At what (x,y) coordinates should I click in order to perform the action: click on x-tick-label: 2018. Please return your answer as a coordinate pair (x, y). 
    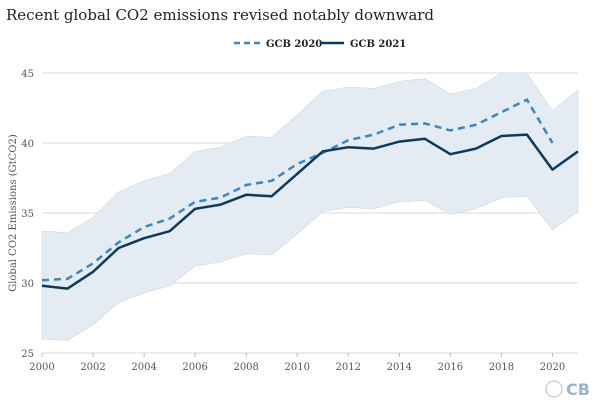
    Looking at the image, I should click on (501, 367).